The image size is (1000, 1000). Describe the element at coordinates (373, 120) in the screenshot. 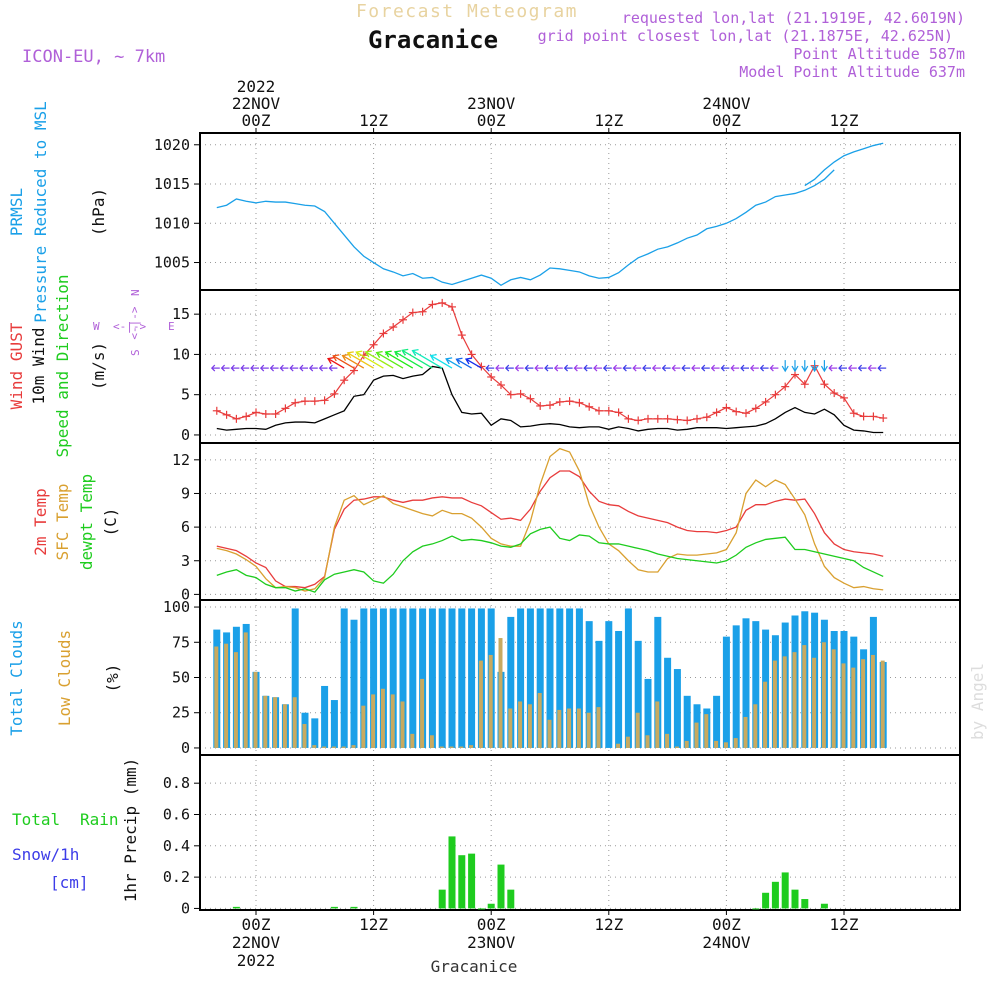

I see `top-tick-label: 12Z` at that location.